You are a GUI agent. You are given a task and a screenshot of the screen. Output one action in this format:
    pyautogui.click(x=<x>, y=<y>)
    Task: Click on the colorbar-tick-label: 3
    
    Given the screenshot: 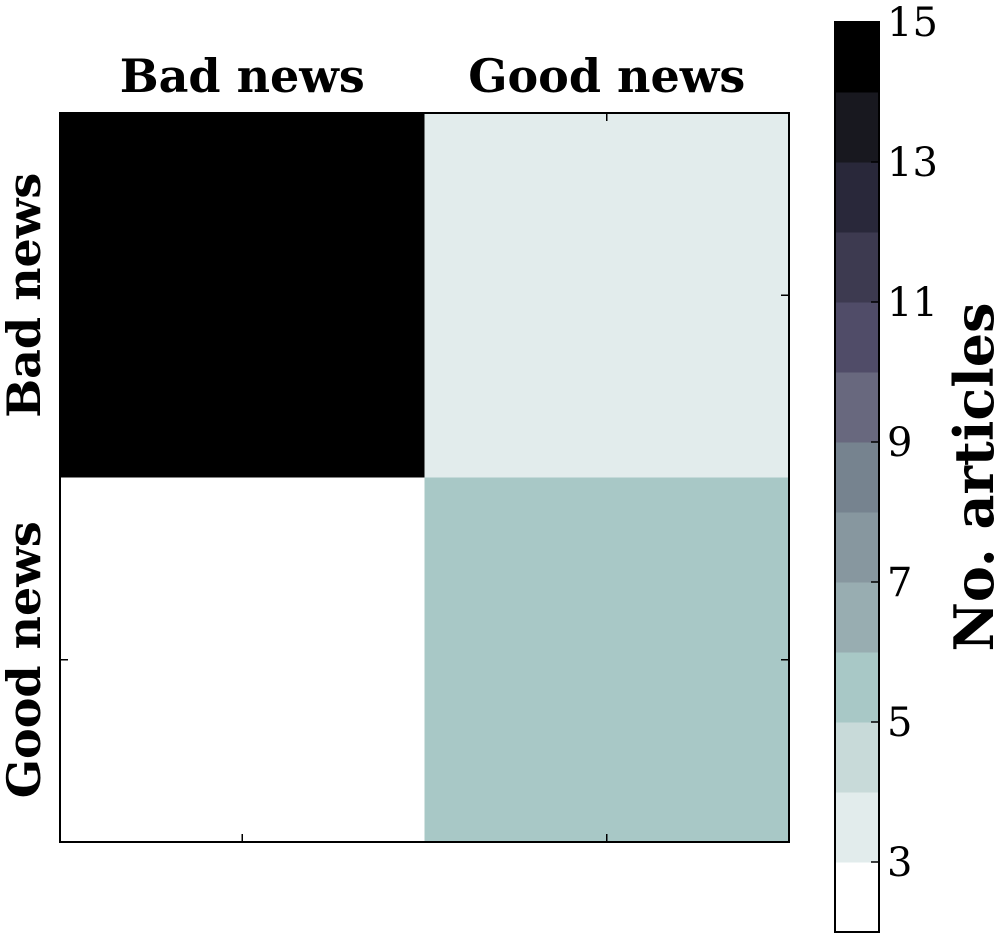 What is the action you would take?
    pyautogui.click(x=899, y=863)
    